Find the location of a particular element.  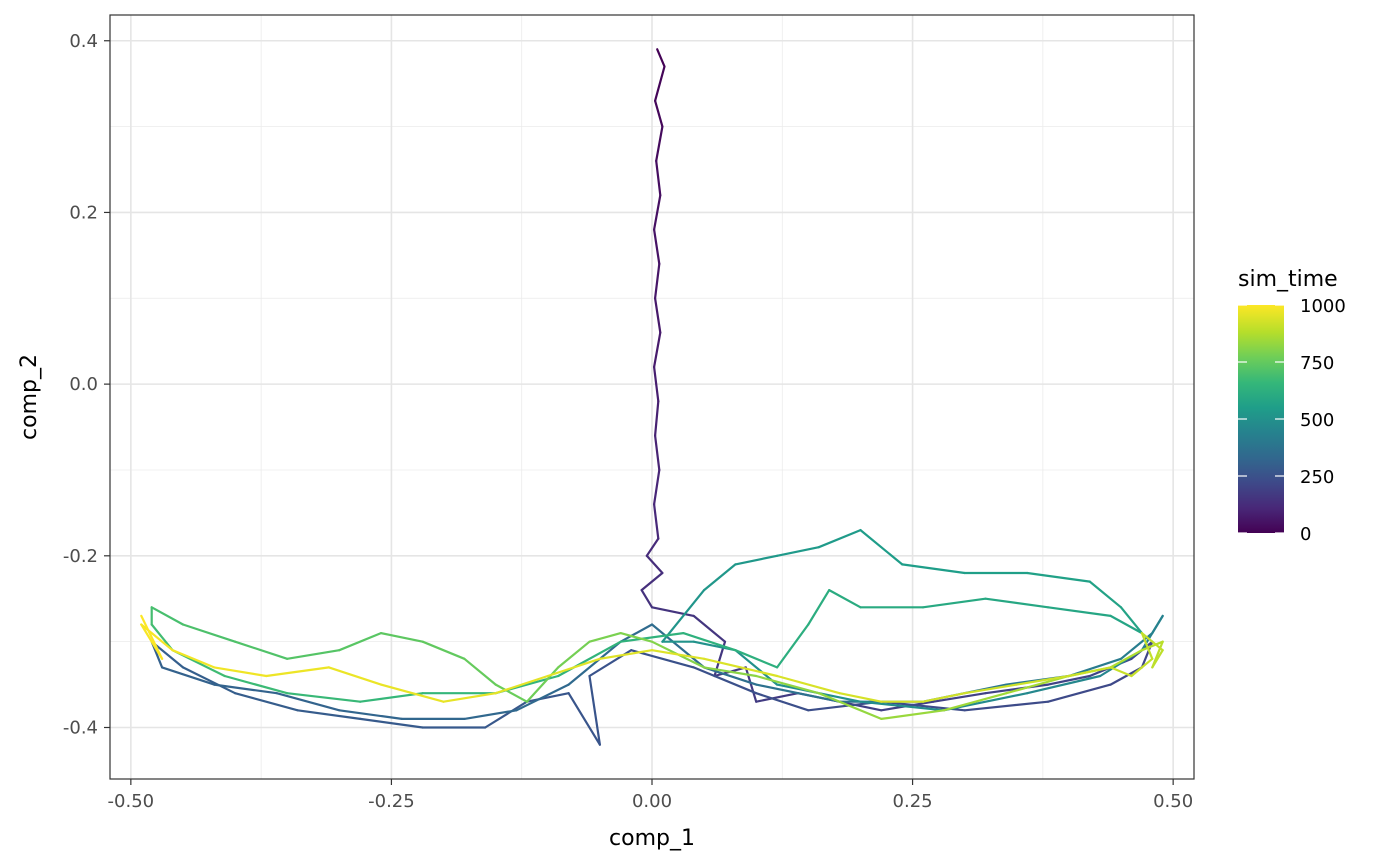

legend-break-label: 750 is located at coordinates (1317, 363).